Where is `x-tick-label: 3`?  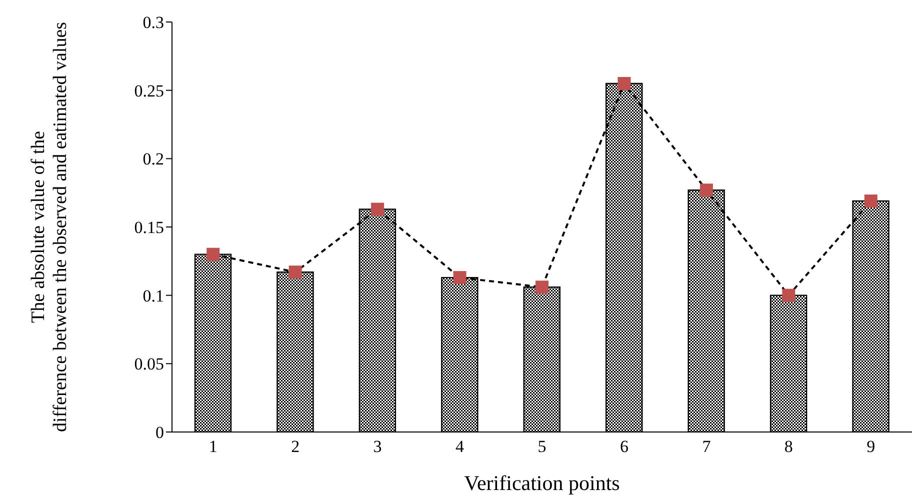
x-tick-label: 3 is located at coordinates (377, 446).